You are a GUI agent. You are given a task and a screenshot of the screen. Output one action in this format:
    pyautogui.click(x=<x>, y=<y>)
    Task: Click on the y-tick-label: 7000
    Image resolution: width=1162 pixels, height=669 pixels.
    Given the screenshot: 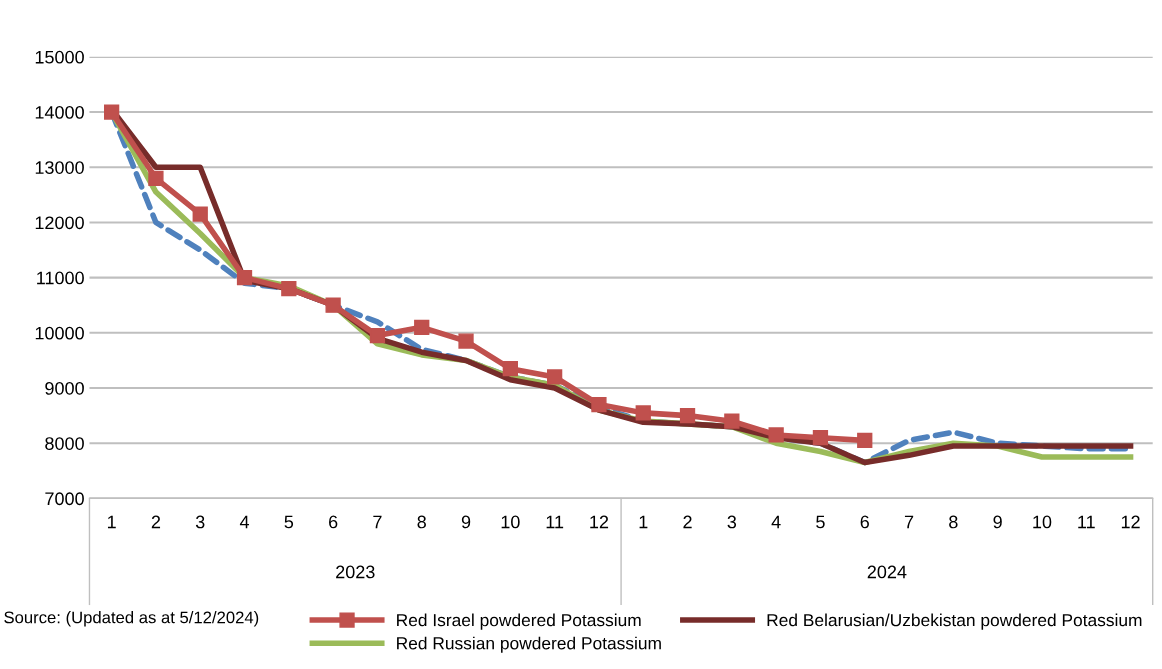 What is the action you would take?
    pyautogui.click(x=64, y=499)
    